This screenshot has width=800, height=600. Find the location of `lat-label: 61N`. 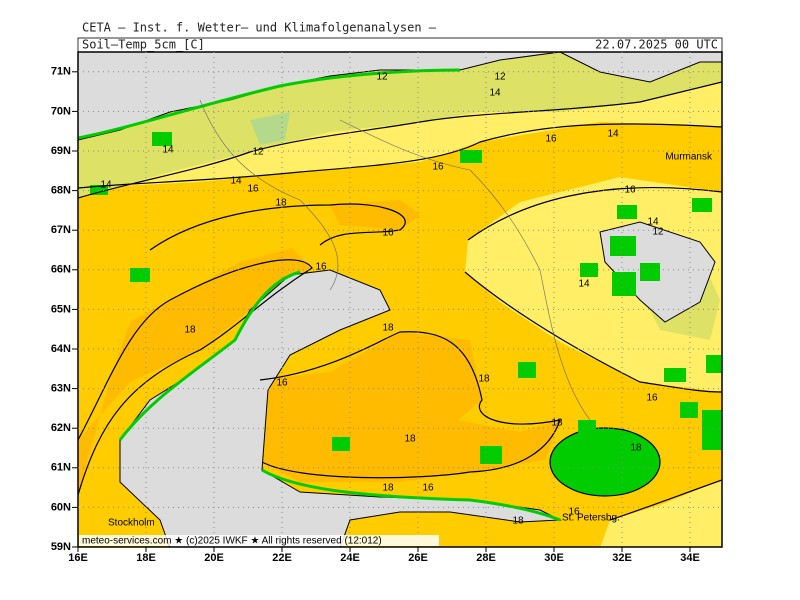

lat-label: 61N is located at coordinates (61, 468).